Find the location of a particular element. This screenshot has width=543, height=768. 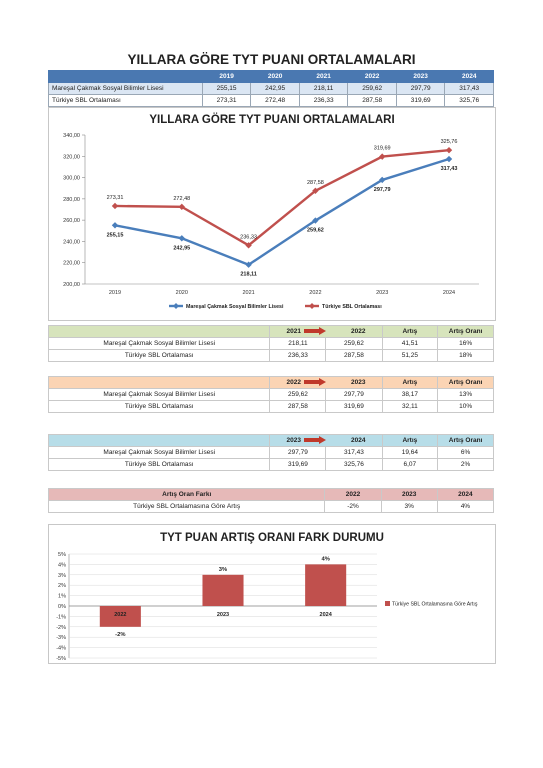

comparison-to-year: 2022 is located at coordinates (358, 331).